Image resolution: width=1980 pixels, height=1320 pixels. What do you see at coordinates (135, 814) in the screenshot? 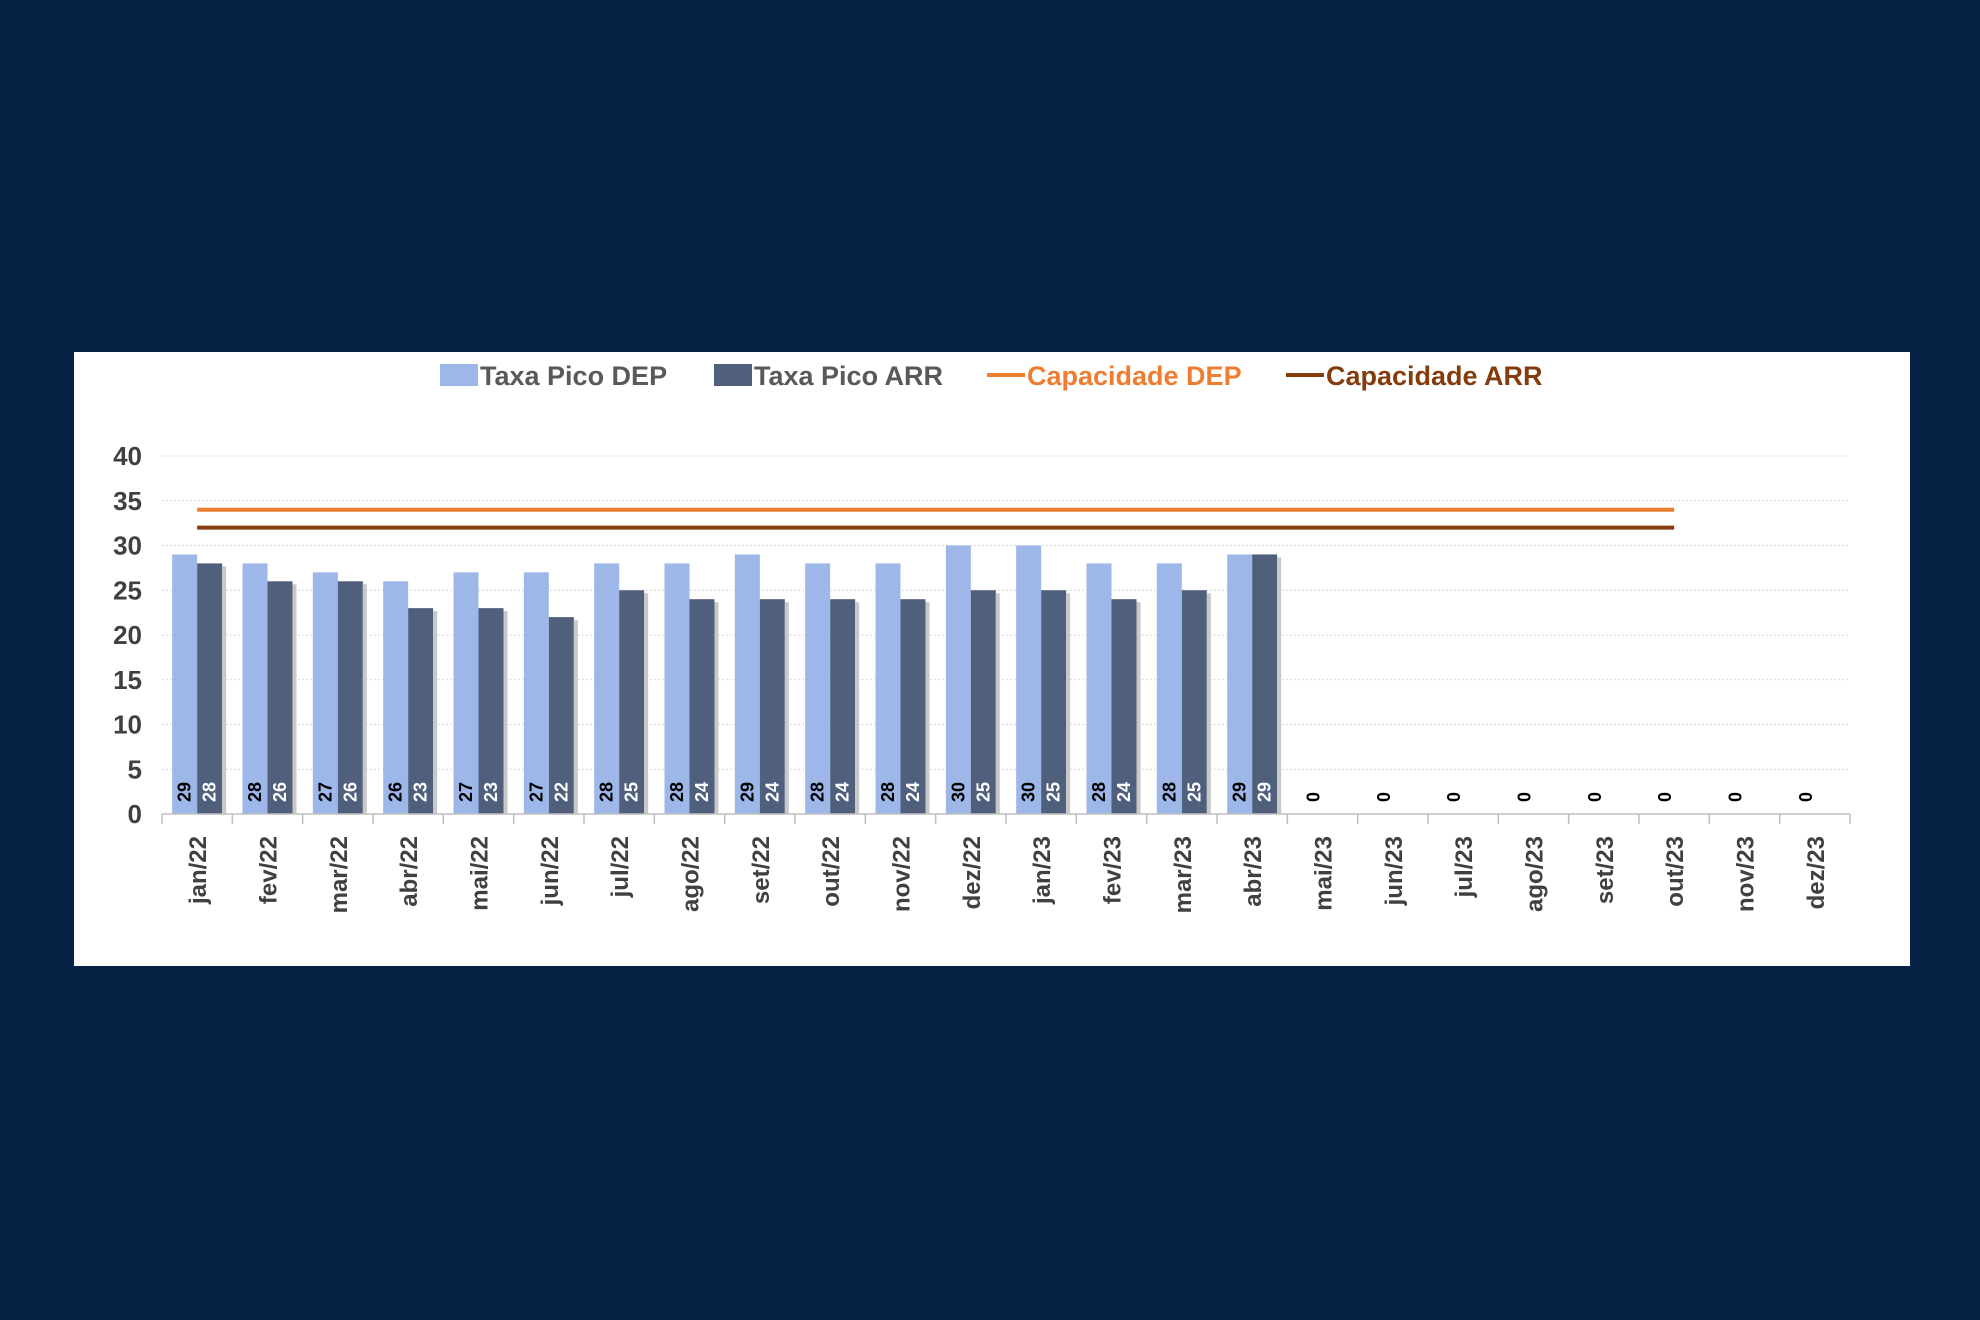
I see `y-tick-label: 0` at bounding box center [135, 814].